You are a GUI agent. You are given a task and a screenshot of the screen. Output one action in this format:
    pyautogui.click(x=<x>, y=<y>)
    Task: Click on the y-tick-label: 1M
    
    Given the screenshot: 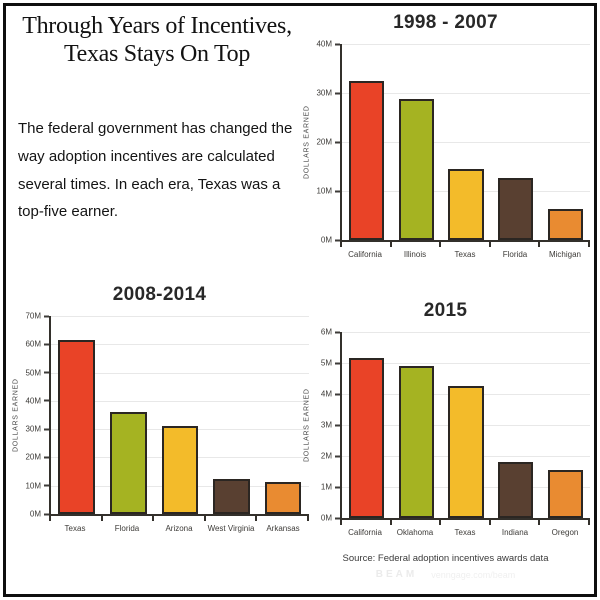 What is the action you would take?
    pyautogui.click(x=330, y=487)
    